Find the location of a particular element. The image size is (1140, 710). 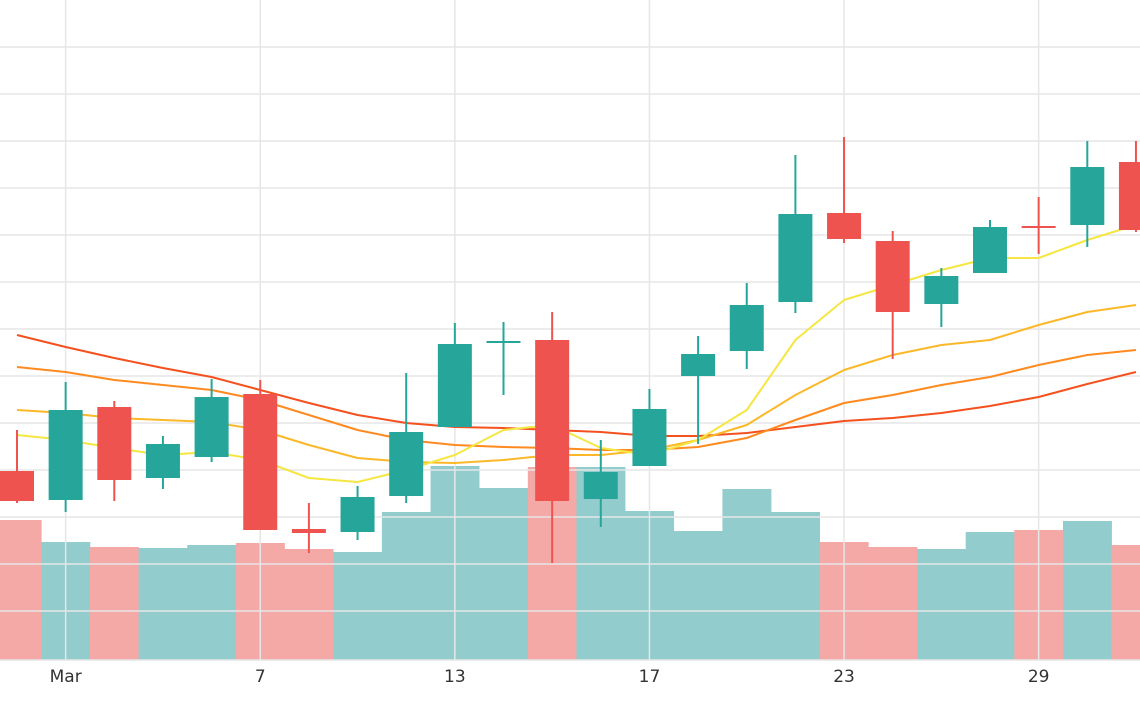

x-tick-label: Mar is located at coordinates (66, 677).